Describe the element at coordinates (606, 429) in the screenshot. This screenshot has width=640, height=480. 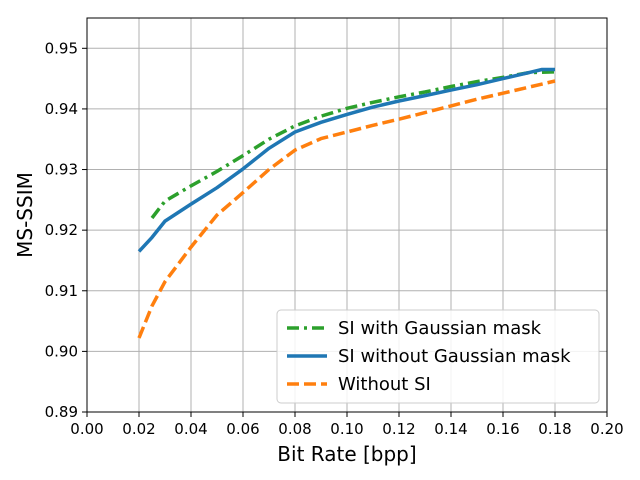
I see `x-tick-label: 0.20` at that location.